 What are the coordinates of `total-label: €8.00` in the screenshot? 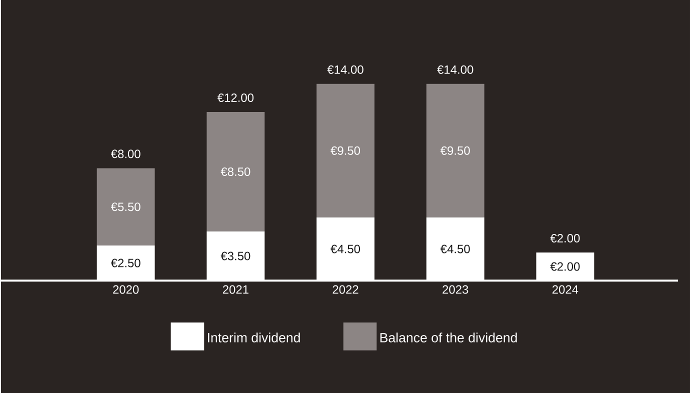 It's located at (125, 153).